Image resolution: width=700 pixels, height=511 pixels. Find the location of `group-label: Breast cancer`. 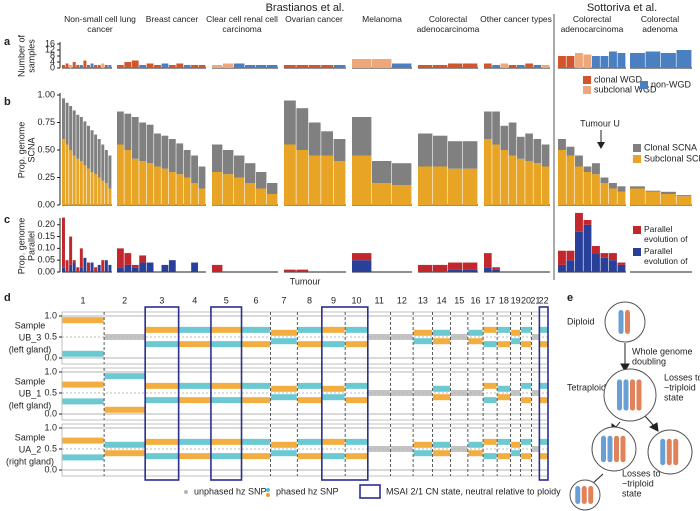

group-label: Breast cancer is located at coordinates (172, 19).